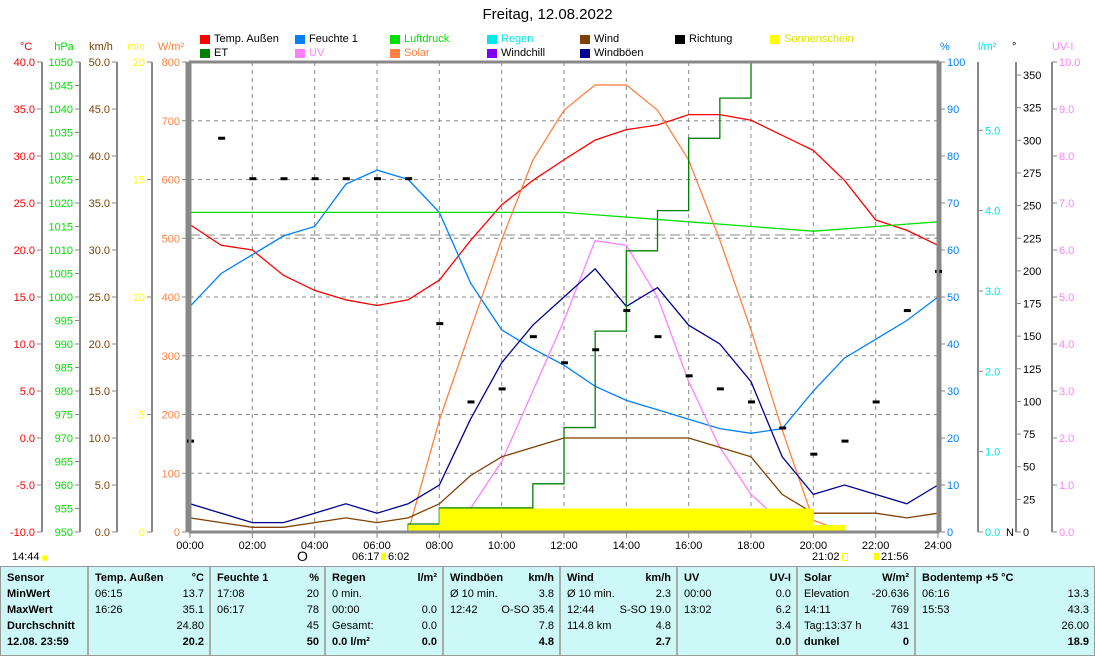 The height and width of the screenshot is (656, 1095). What do you see at coordinates (102, 486) in the screenshot?
I see `axis-tick-label: 5.0` at bounding box center [102, 486].